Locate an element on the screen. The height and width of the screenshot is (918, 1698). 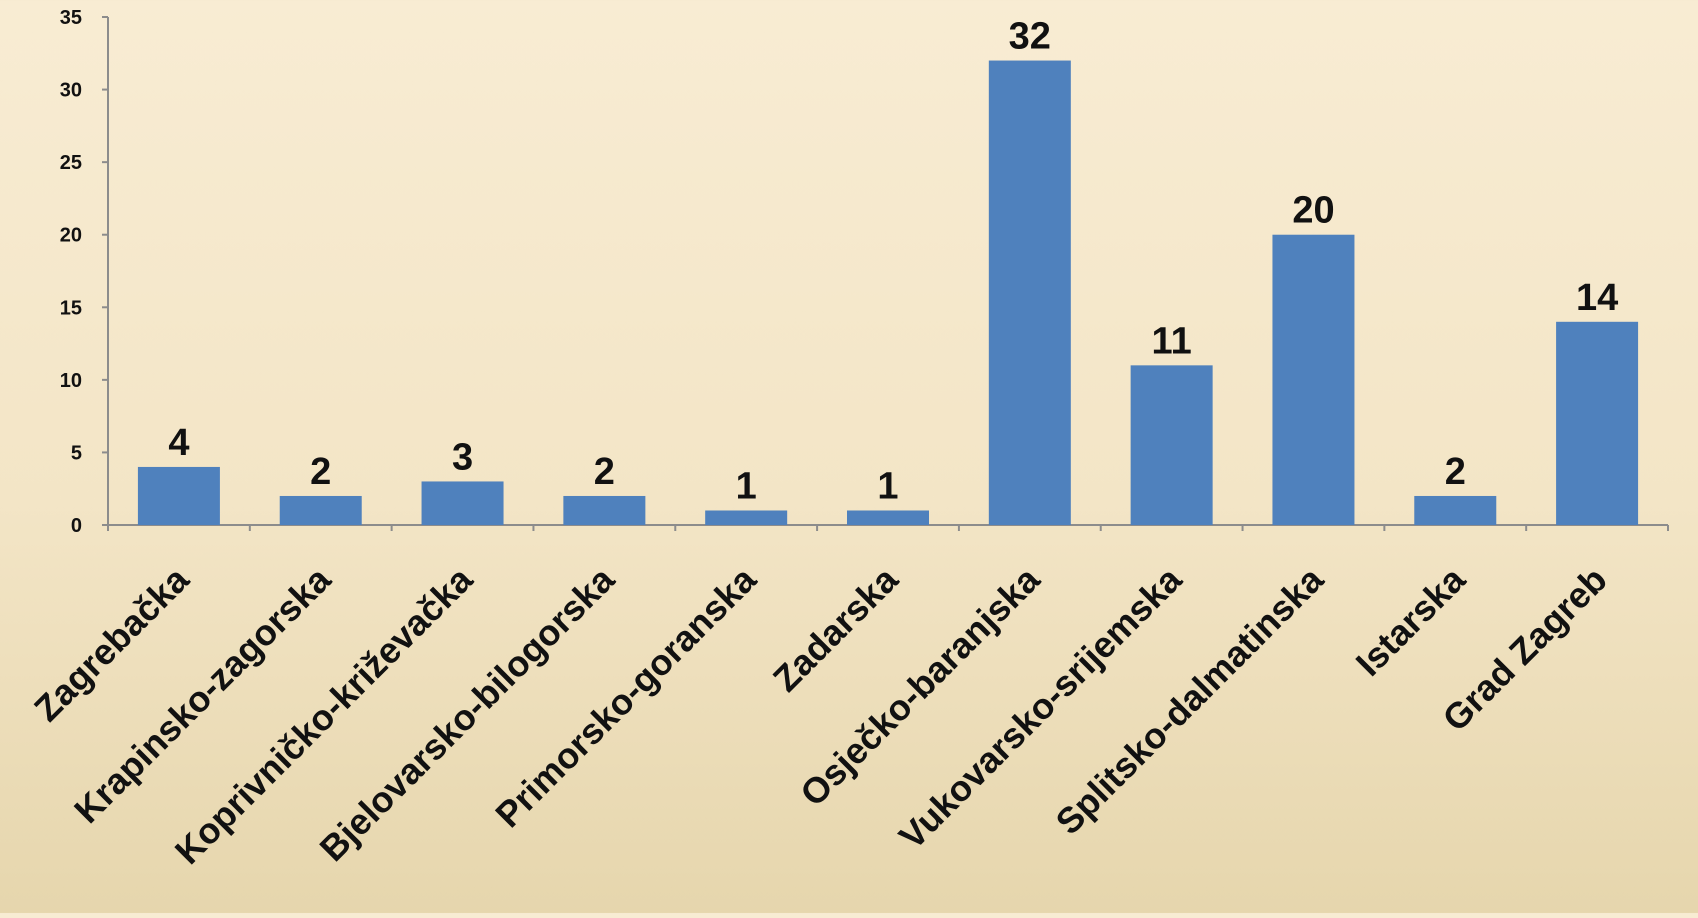
category-label: Splitsko-dalmatinska is located at coordinates (1189, 700).